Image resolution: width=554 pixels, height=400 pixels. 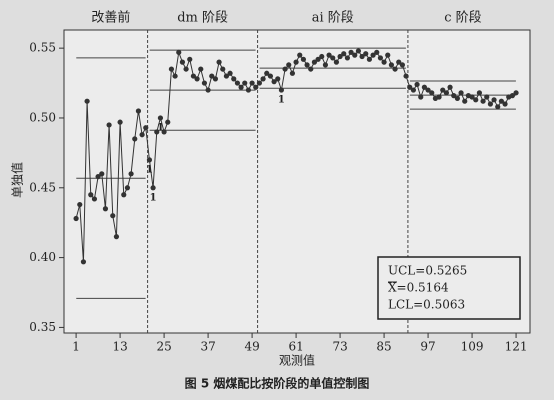 What do you see at coordinates (427, 271) in the screenshot?
I see `annotation: UCL=0.5265` at bounding box center [427, 271].